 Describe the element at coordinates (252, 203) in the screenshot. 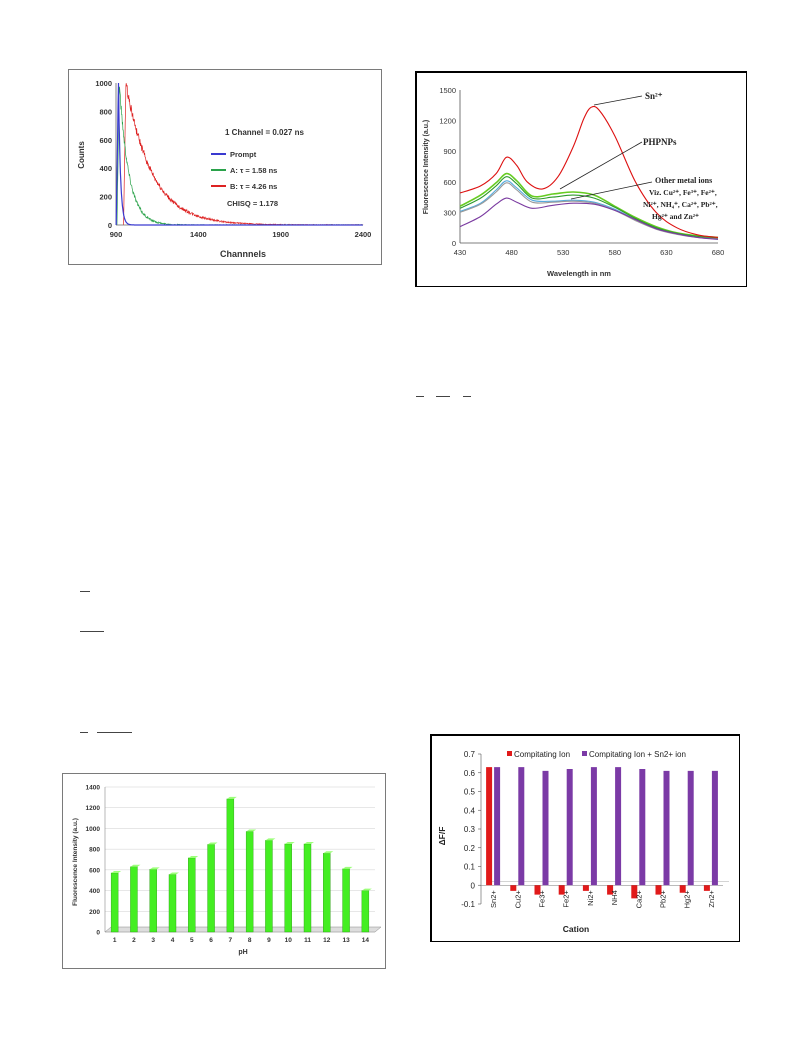

I see `decay-chisq: CHISQ = 1.178` at that location.